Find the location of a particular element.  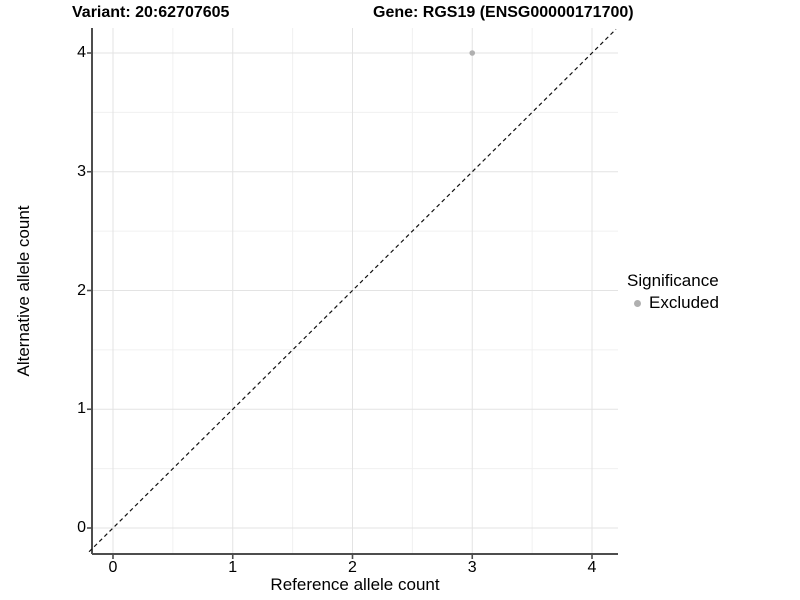

legend-title: Significance is located at coordinates (673, 280).